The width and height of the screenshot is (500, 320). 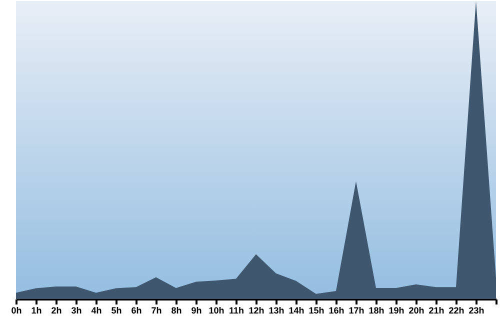 What do you see at coordinates (176, 311) in the screenshot?
I see `x-tick-label: 8h` at bounding box center [176, 311].